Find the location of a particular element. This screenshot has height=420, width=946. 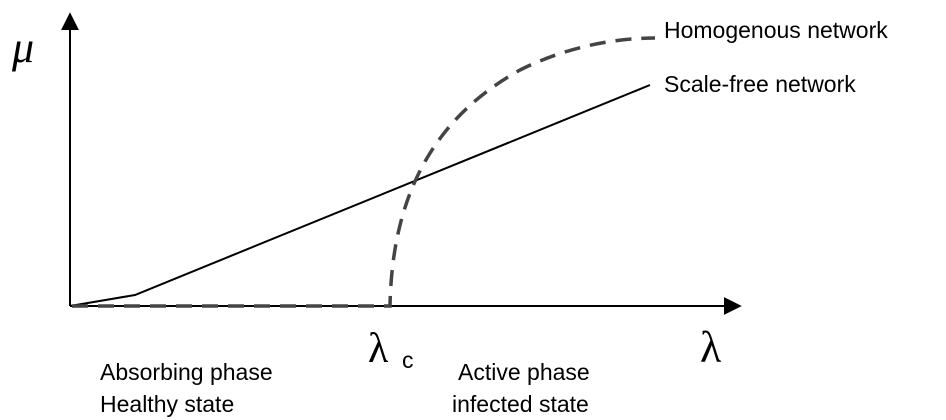

critical-symbol: λ is located at coordinates (378, 349).